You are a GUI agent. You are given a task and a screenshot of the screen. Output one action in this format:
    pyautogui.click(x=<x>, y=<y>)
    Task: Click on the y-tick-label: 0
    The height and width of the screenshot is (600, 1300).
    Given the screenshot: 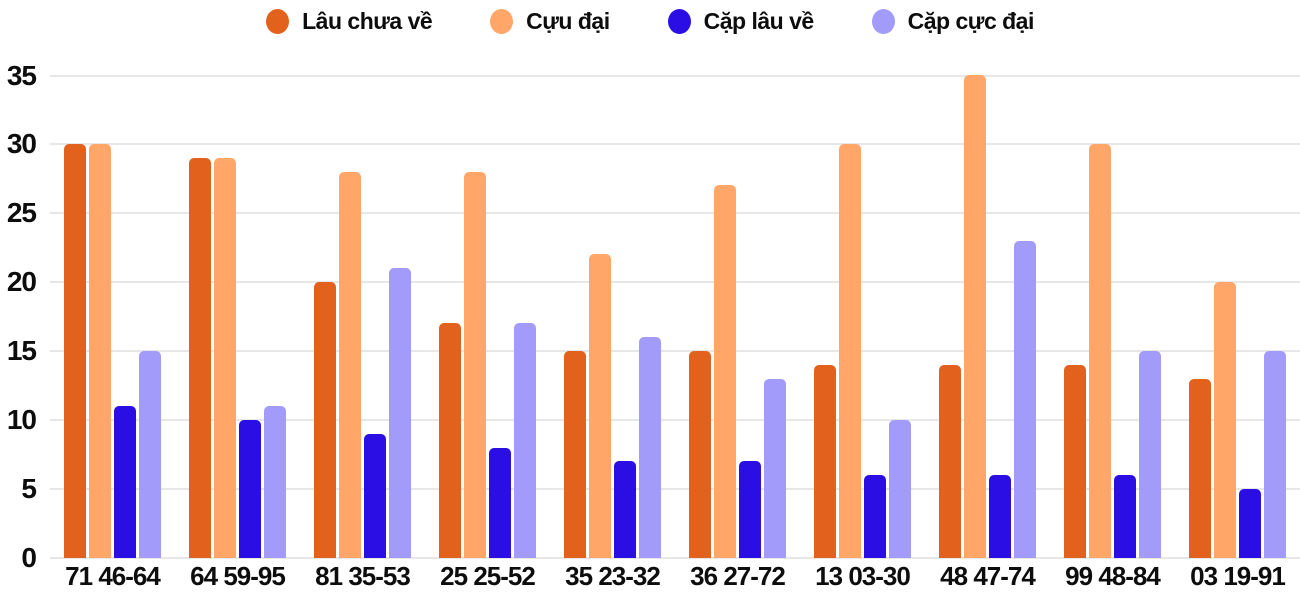 What is the action you would take?
    pyautogui.click(x=29, y=557)
    